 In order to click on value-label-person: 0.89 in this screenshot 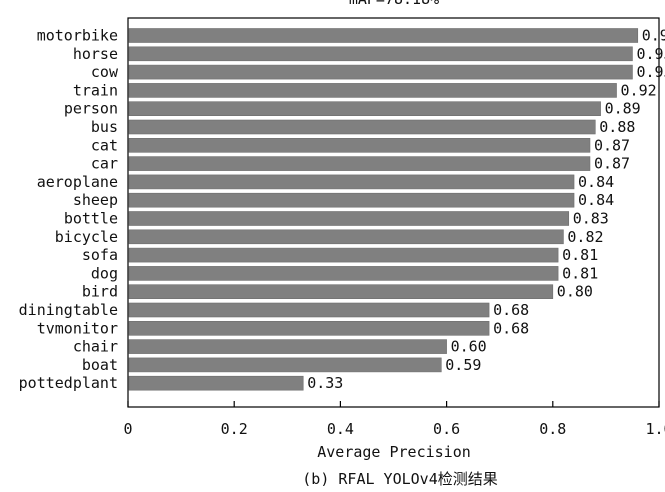, I will do `click(623, 109)`.